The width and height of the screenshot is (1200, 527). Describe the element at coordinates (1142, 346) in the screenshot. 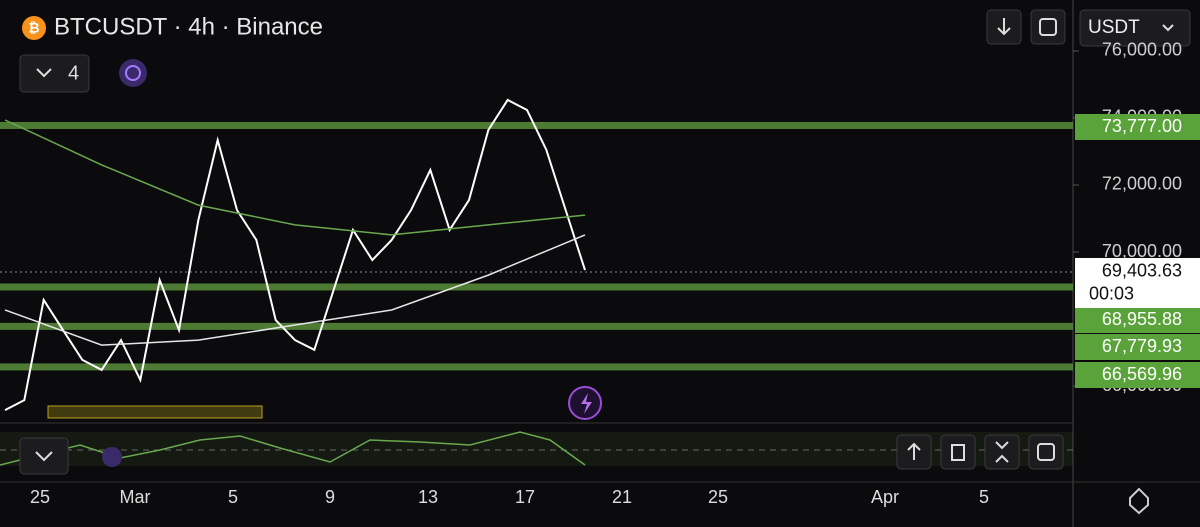

I see `level-label: 67,779.93` at that location.